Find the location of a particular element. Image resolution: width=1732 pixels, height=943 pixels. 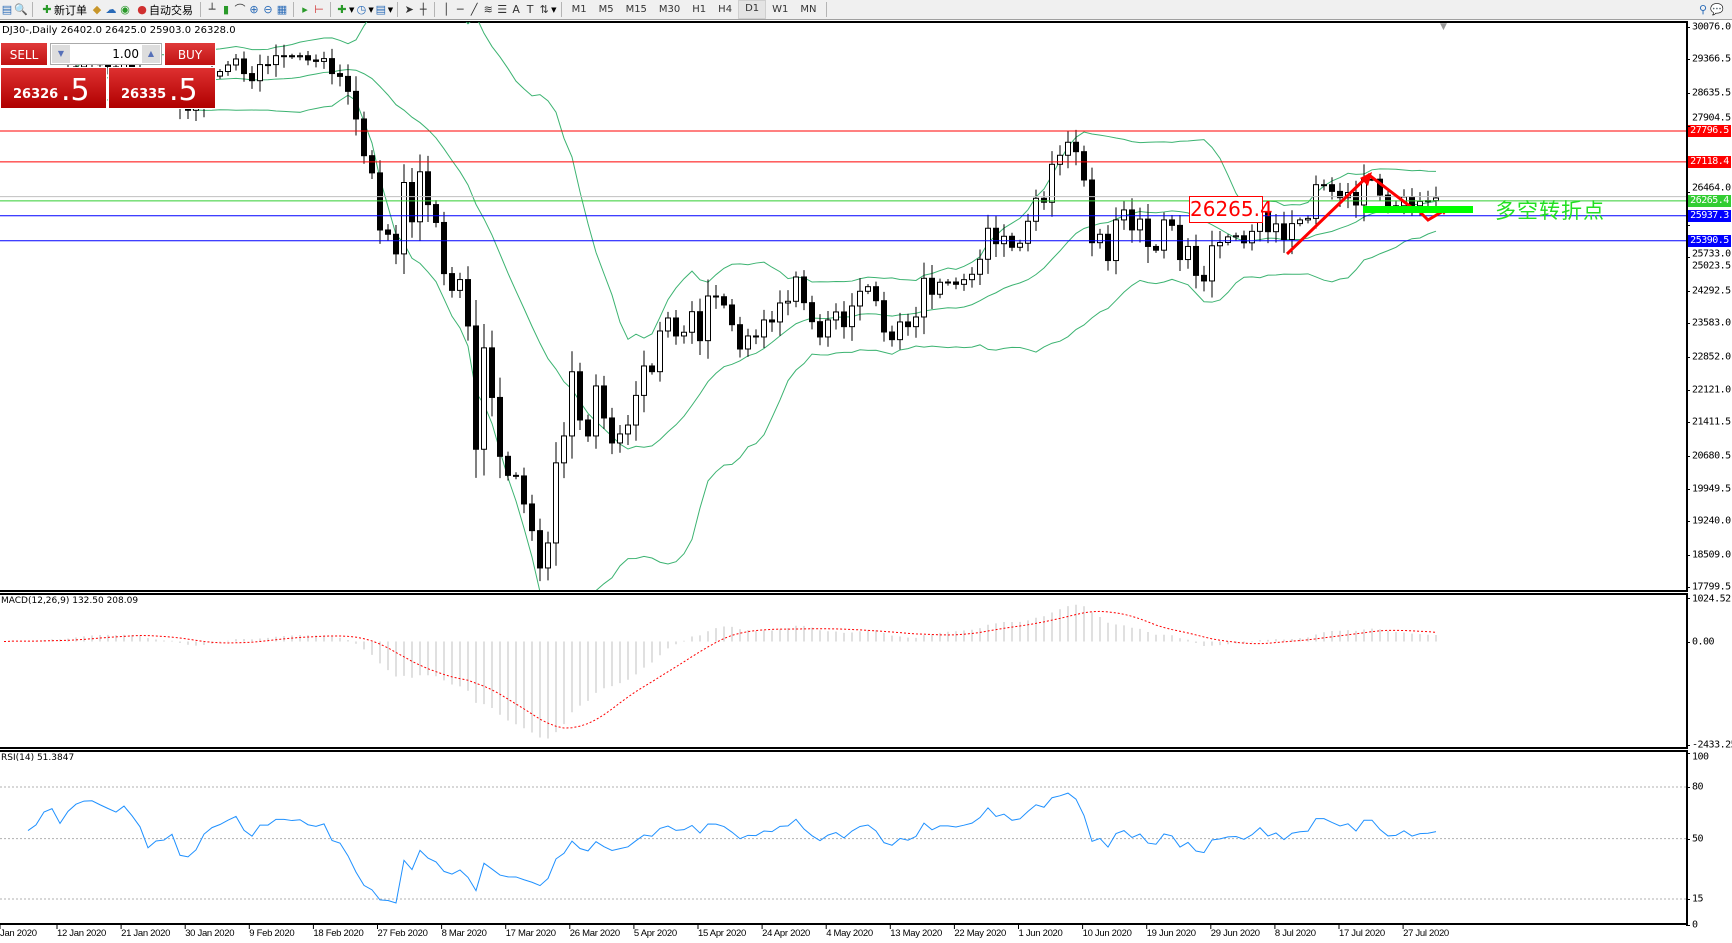

zoom-in-icon: ⊕ is located at coordinates (254, 9).